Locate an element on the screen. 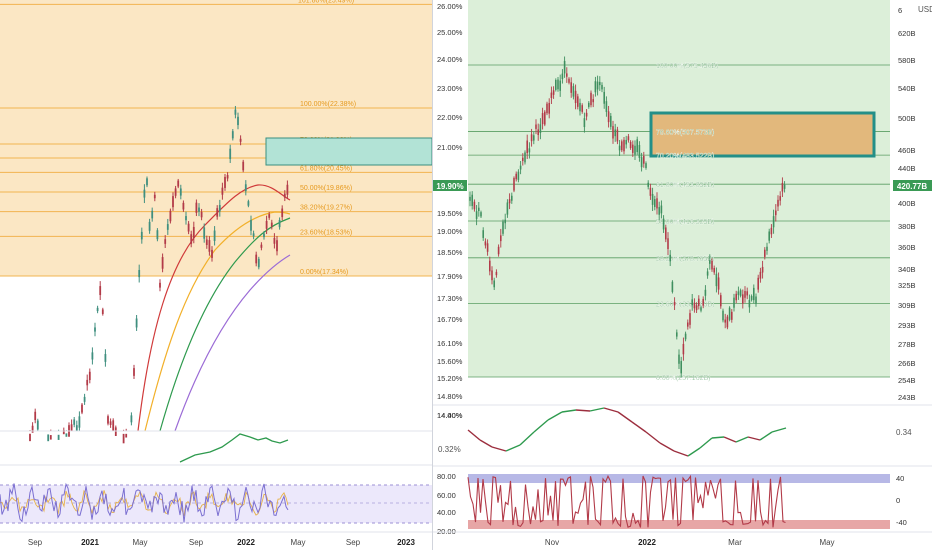 This screenshot has width=932, height=550. left-time-tick: May is located at coordinates (297, 542).